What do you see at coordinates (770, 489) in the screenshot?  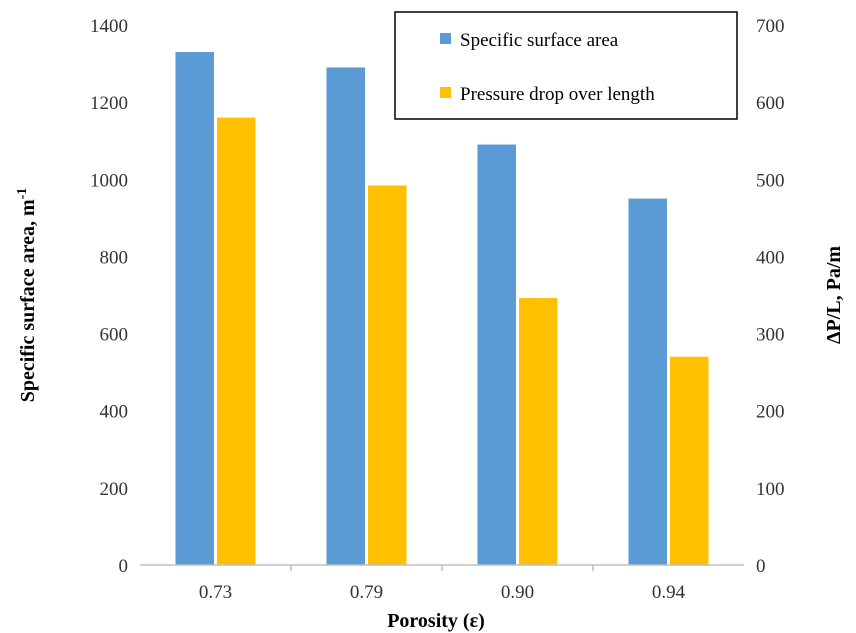 I see `right-tick-label: 100` at bounding box center [770, 489].